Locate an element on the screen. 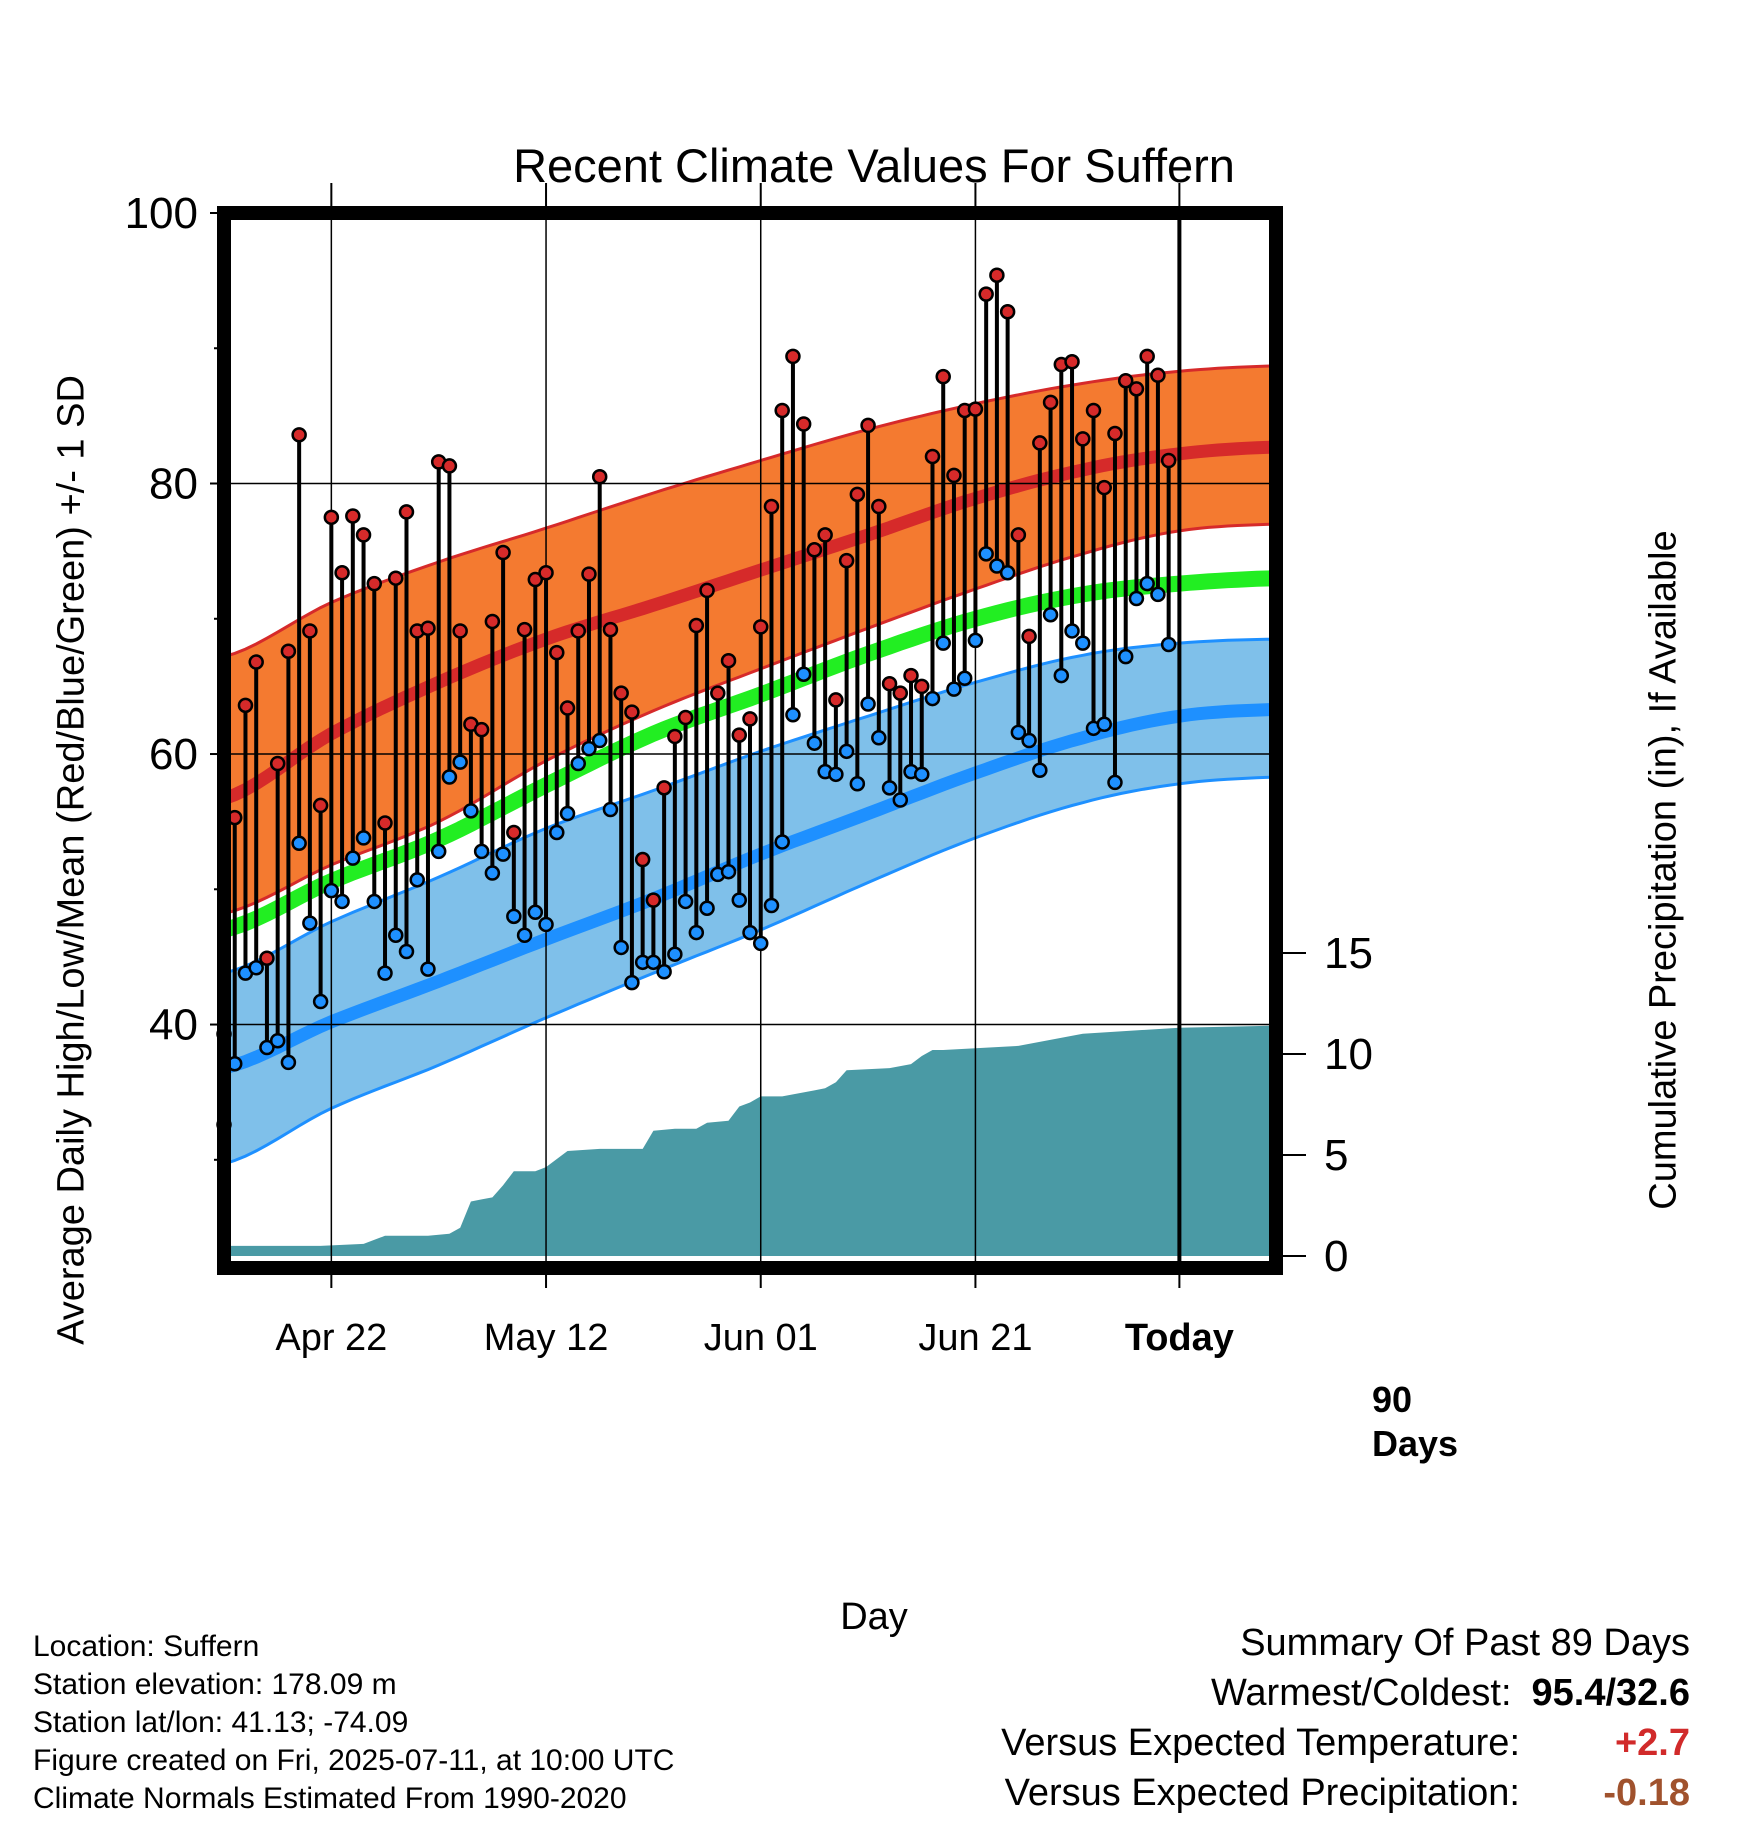 This screenshot has height=1828, width=1748. x-tick-label: May 12 is located at coordinates (546, 1338).